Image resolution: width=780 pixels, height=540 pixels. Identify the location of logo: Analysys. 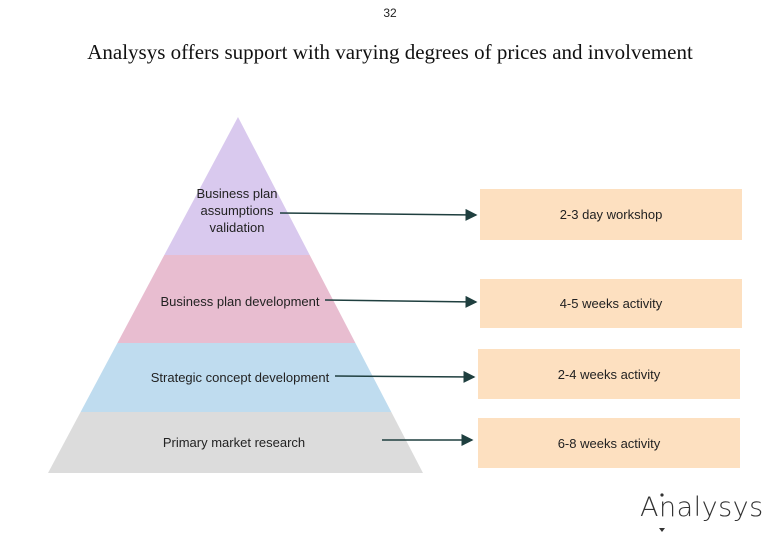
(702, 507).